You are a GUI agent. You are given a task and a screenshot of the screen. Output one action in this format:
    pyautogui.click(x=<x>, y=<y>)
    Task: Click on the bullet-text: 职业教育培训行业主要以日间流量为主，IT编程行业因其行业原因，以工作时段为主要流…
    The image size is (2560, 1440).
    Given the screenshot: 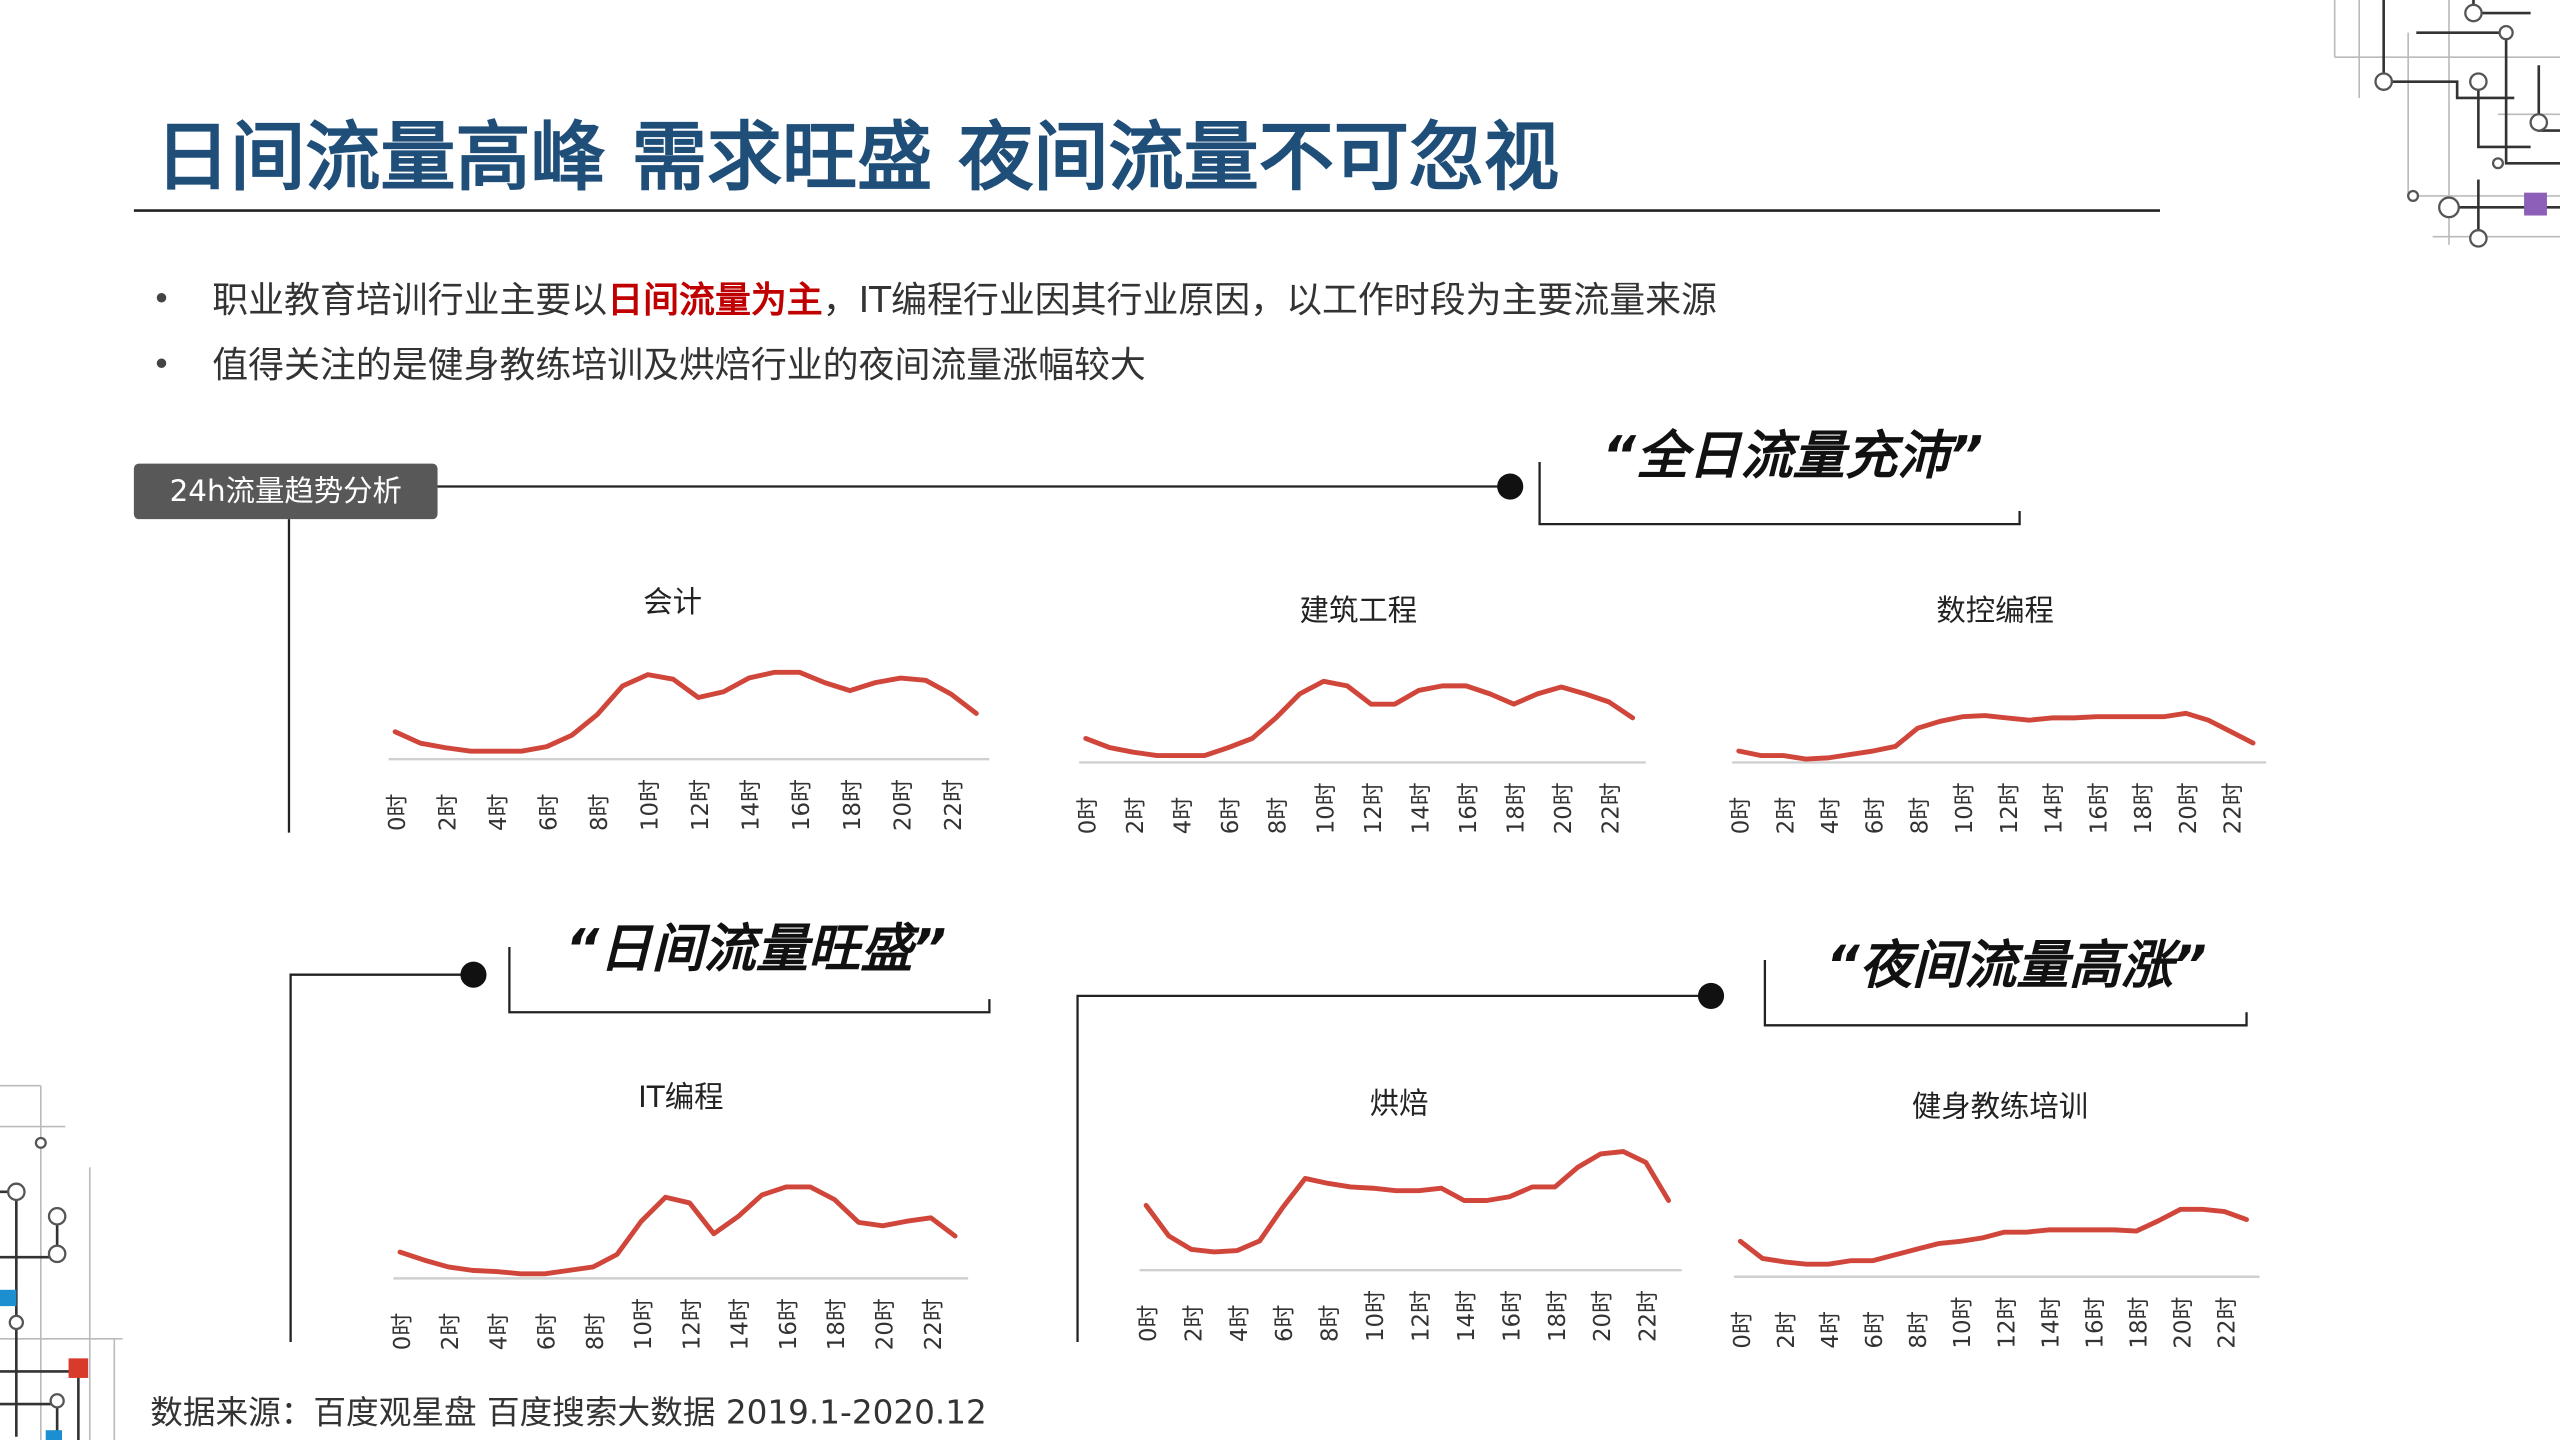 What is the action you would take?
    pyautogui.click(x=964, y=300)
    